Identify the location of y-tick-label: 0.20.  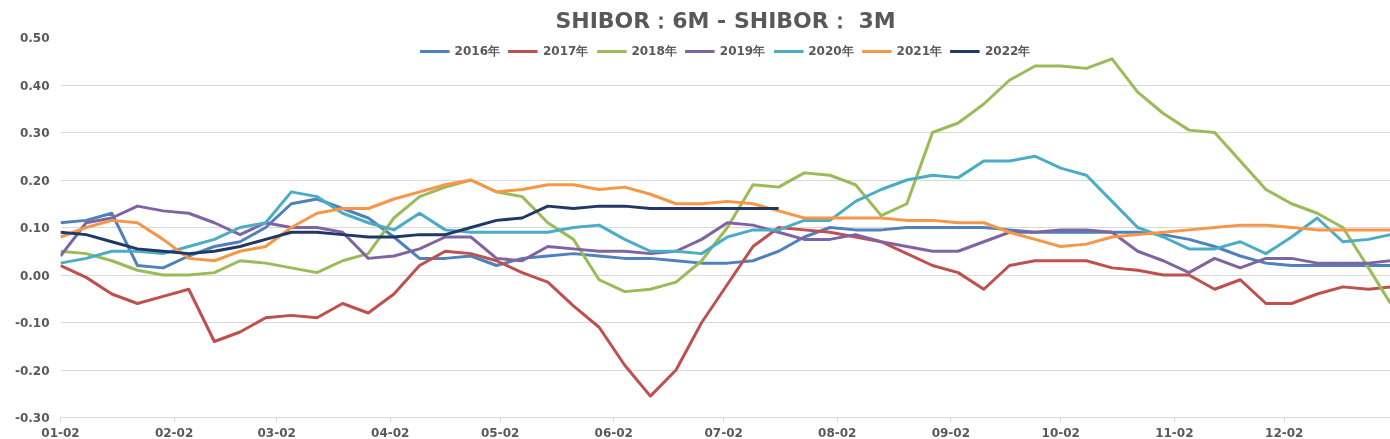
(34, 180).